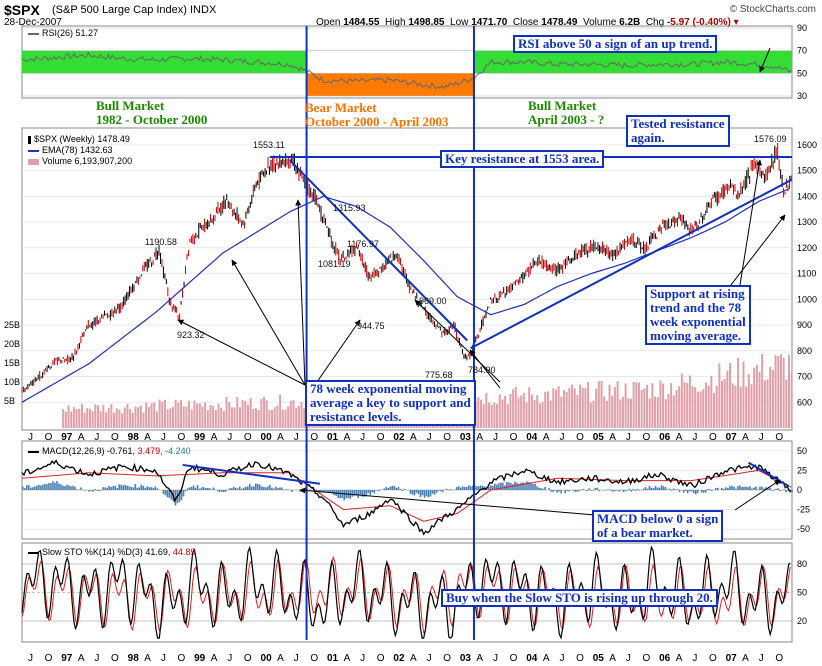 This screenshot has width=822, height=666. Describe the element at coordinates (280, 658) in the screenshot. I see `time-axis-label-bottom: A` at that location.